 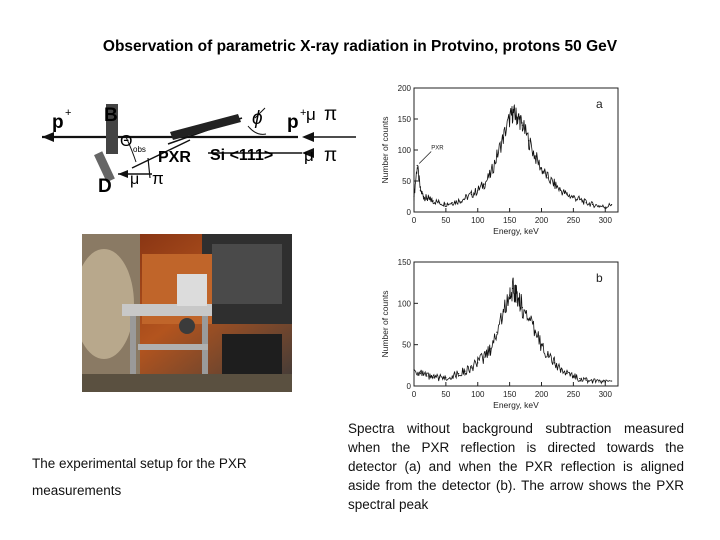 What do you see at coordinates (58, 122) in the screenshot?
I see `label-p-left: p` at bounding box center [58, 122].